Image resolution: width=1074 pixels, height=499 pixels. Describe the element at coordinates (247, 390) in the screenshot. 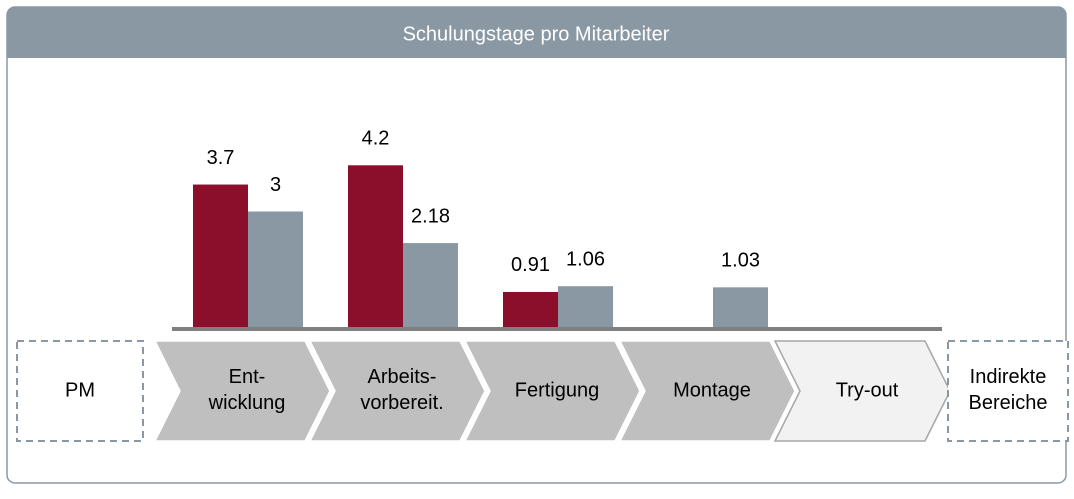

I see `x-tick-label: Ent-wicklung` at that location.